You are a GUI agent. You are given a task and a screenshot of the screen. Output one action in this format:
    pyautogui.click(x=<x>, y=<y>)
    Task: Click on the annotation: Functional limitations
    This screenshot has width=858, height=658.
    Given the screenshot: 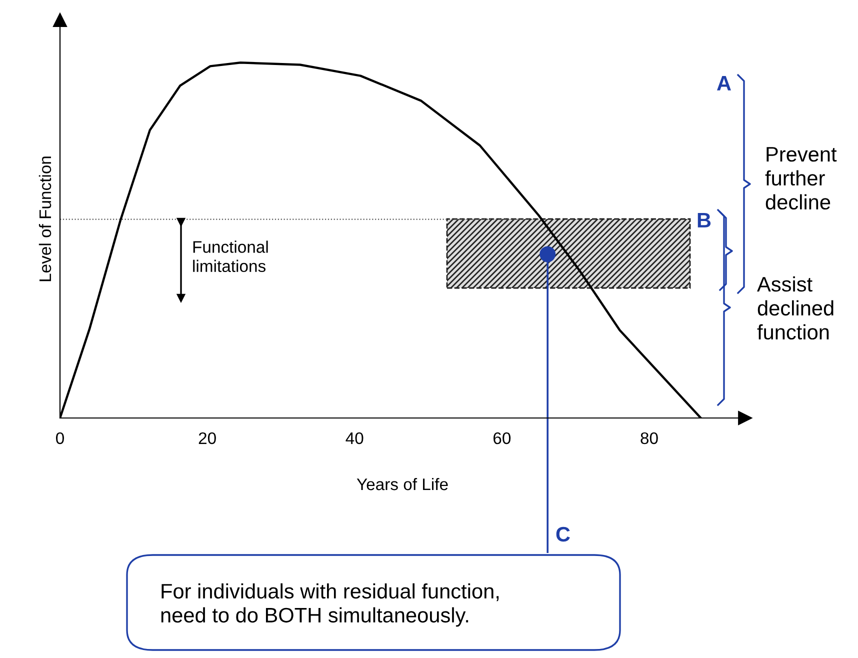 What is the action you would take?
    pyautogui.click(x=230, y=256)
    